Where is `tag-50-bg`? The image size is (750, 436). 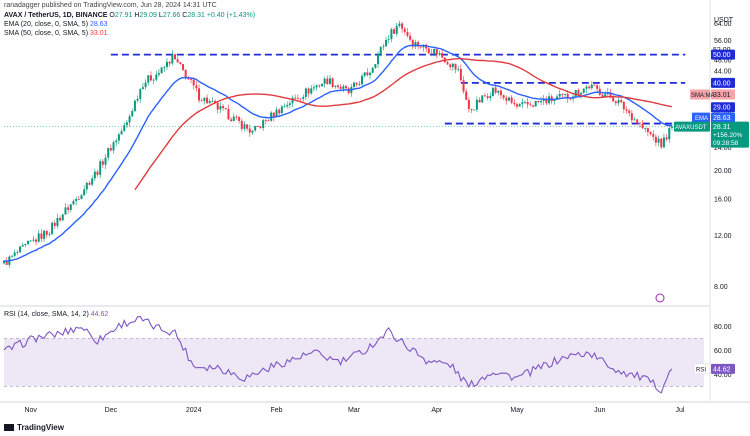 tag-50-bg is located at coordinates (723, 54).